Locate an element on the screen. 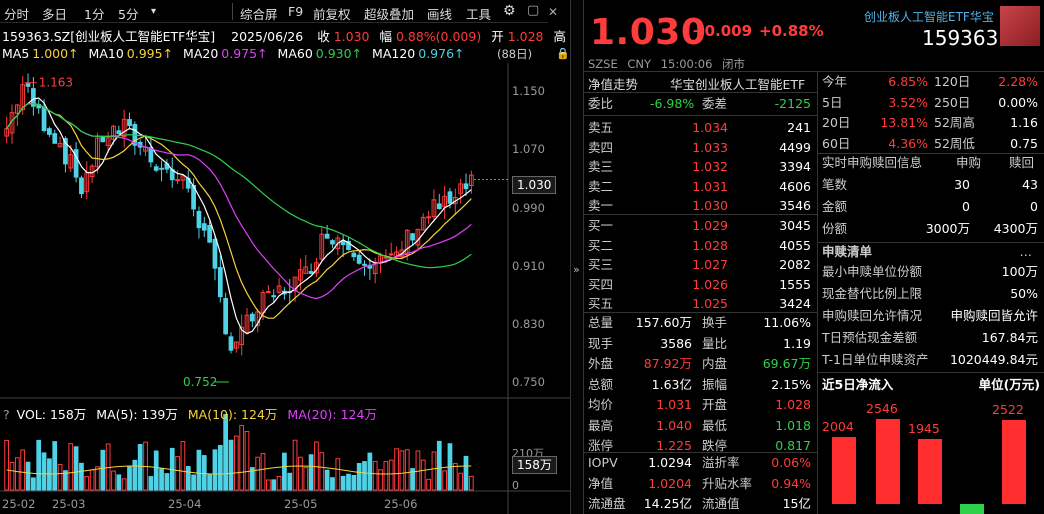 The width and height of the screenshot is (1044, 514). row-label: 买二 is located at coordinates (601, 245).